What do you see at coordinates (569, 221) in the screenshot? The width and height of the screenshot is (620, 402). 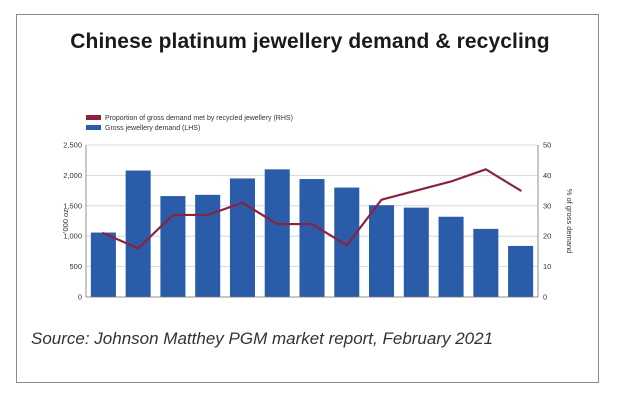 I see `y-axis-right-label: % of gross demand` at bounding box center [569, 221].